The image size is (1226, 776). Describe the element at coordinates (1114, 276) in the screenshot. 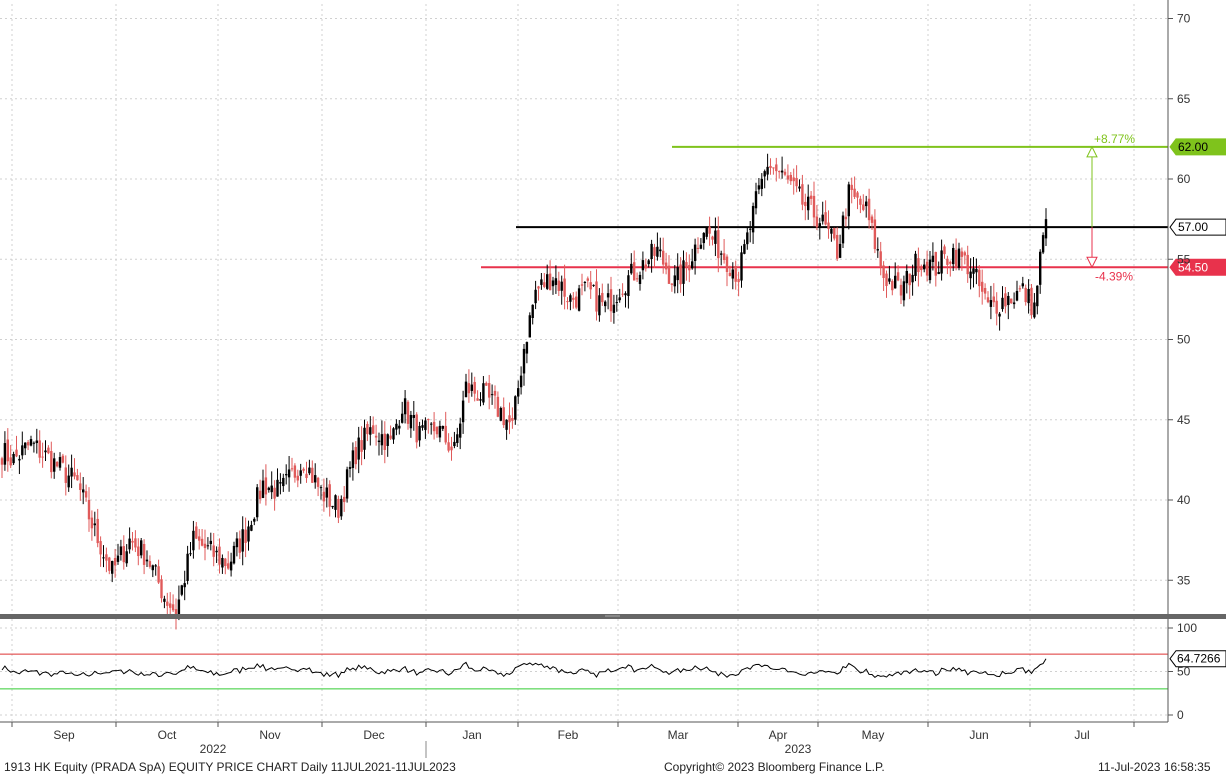

I see `downside-change-label: -4.39%` at that location.